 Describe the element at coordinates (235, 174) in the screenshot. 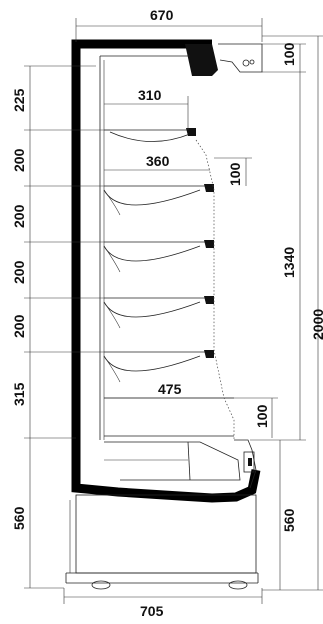

I see `dim-mid-ext: 100` at that location.